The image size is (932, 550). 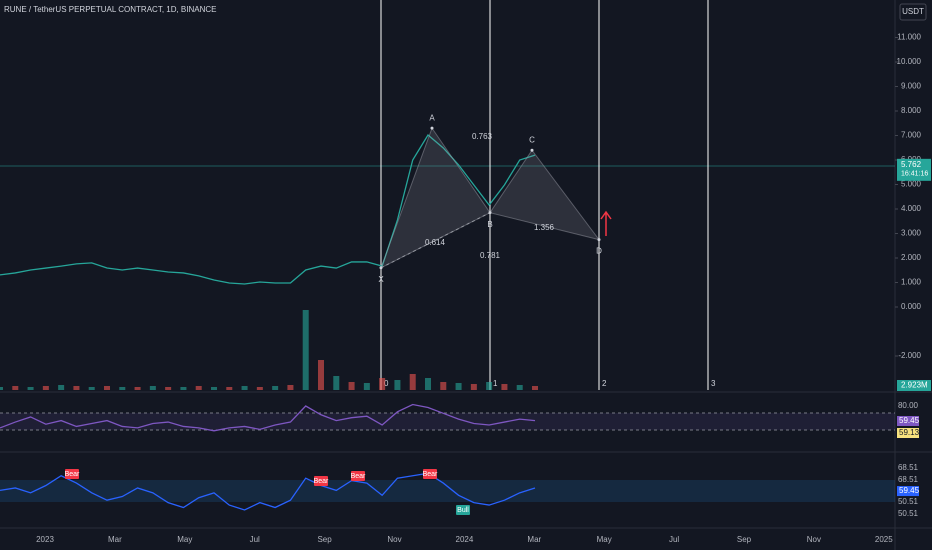 What do you see at coordinates (909, 61) in the screenshot?
I see `price-tick: 10.000` at bounding box center [909, 61].